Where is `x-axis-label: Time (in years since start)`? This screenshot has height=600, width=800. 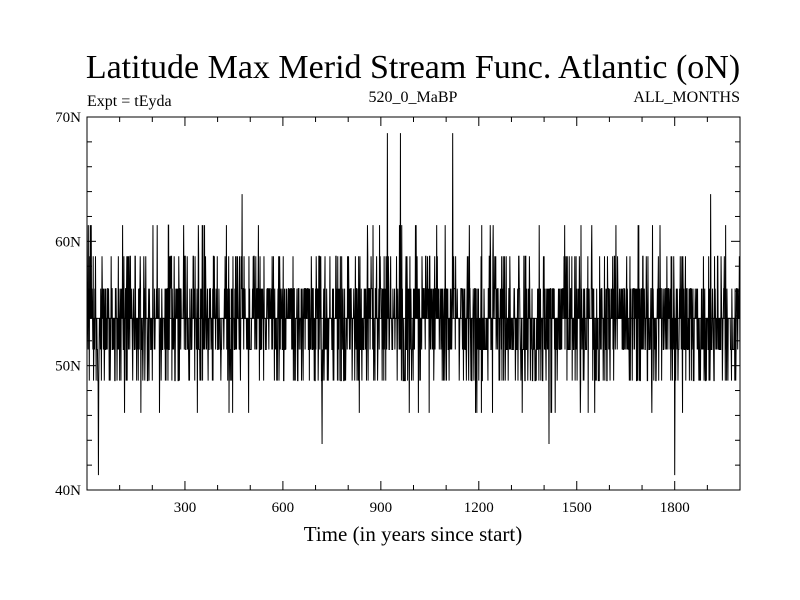 x-axis-label: Time (in years since start) is located at coordinates (413, 534).